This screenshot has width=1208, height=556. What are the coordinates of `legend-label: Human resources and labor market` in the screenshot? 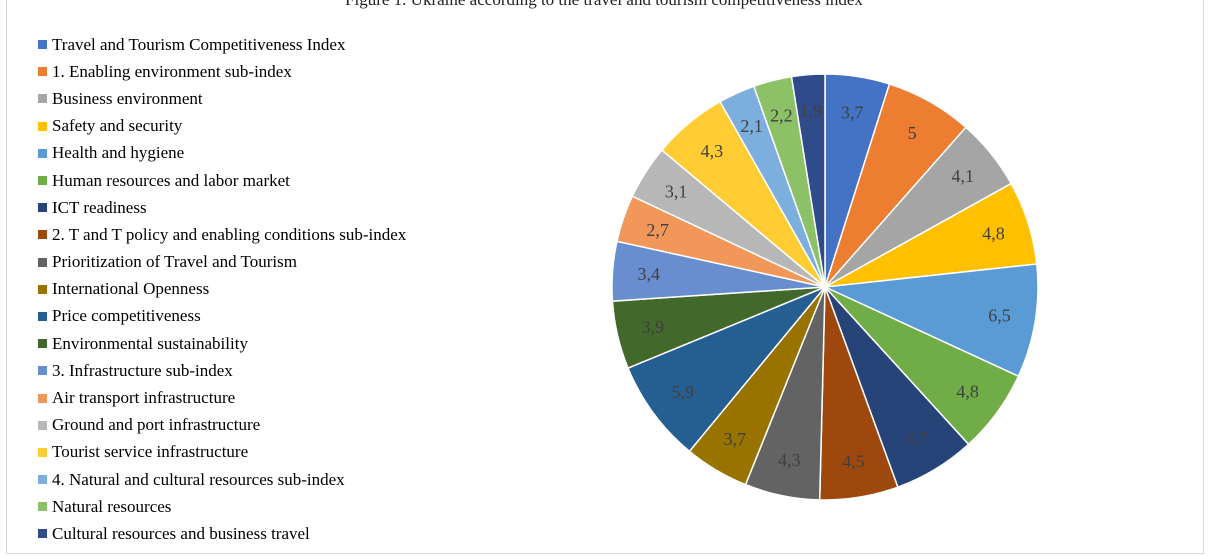 It's located at (171, 180).